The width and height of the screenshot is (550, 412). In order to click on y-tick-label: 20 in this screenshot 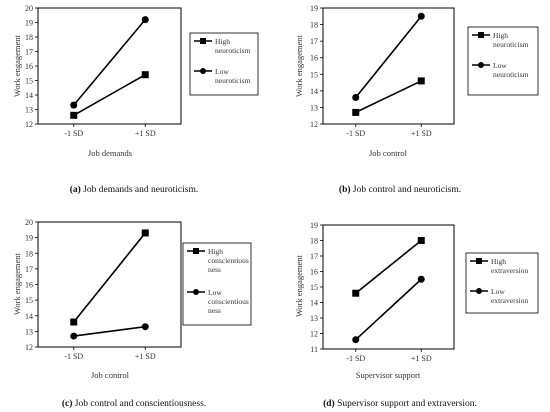, I will do `click(29, 222)`.